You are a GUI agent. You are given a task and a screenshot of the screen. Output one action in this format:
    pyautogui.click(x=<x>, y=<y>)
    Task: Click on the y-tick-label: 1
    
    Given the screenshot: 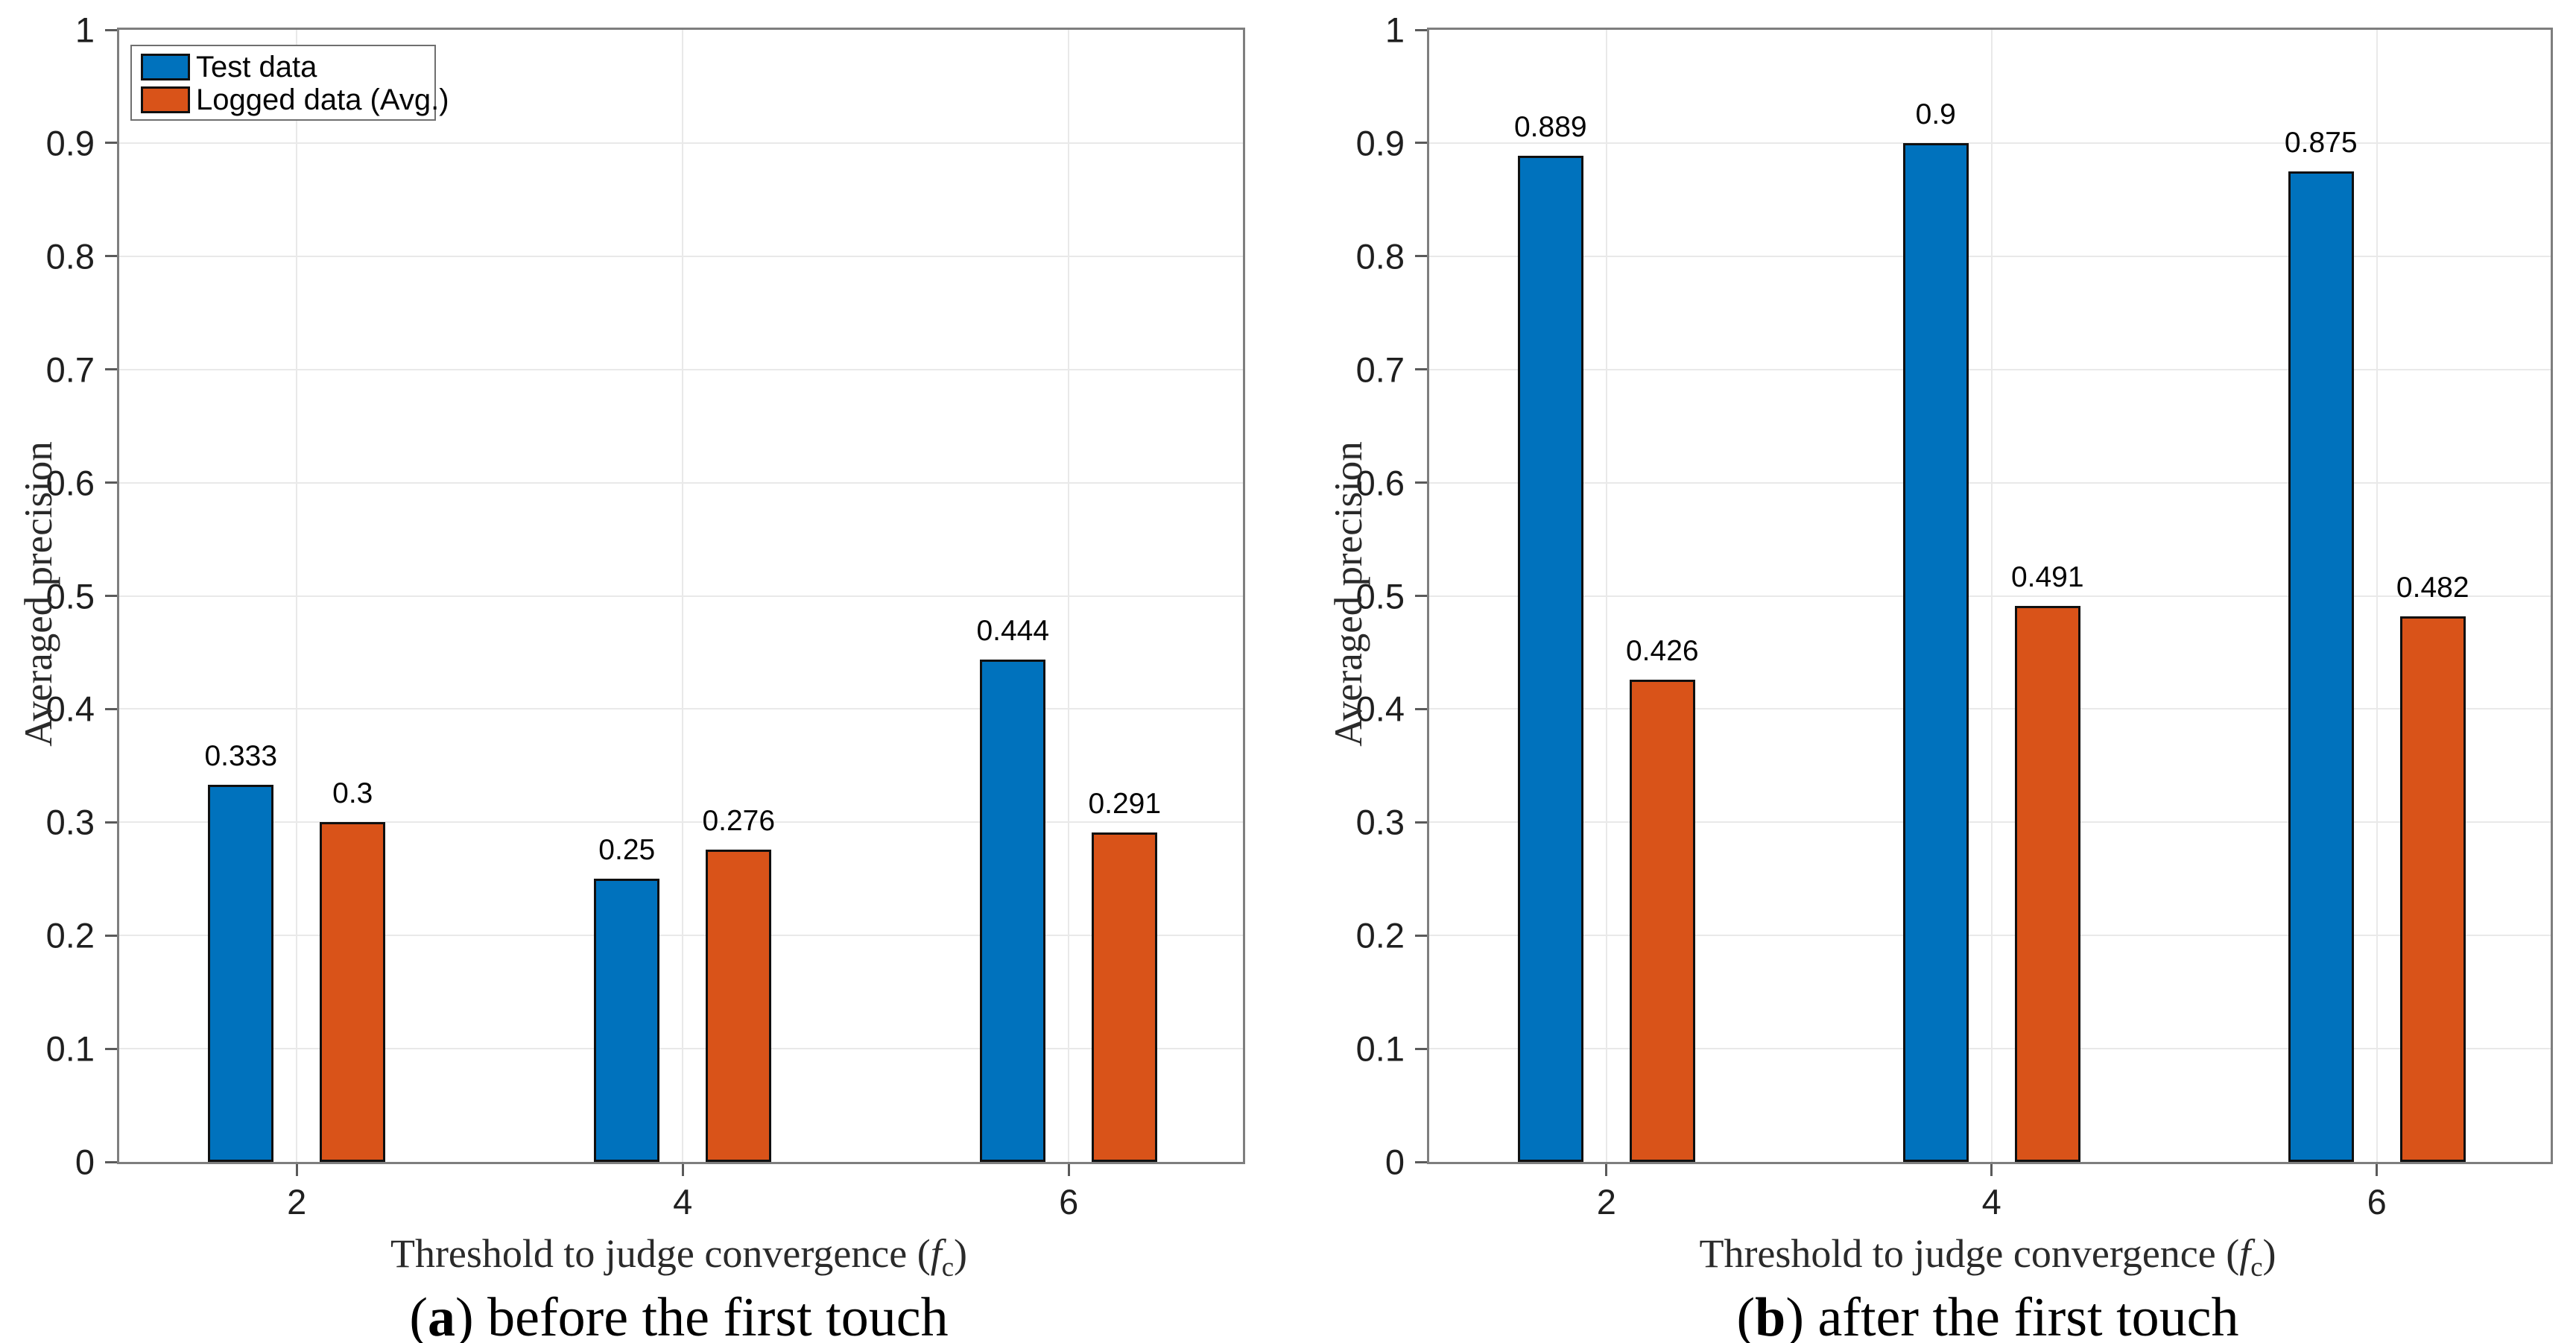 What is the action you would take?
    pyautogui.click(x=85, y=30)
    